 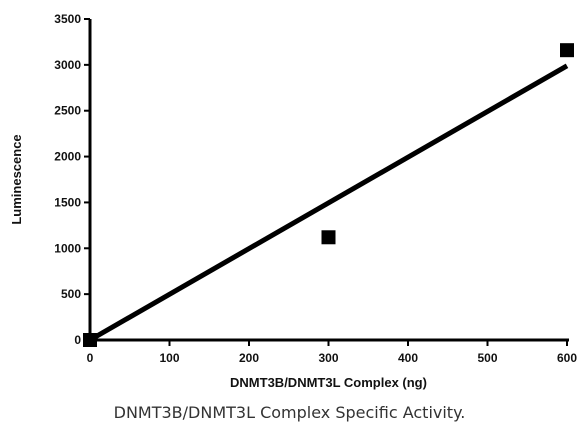 I want to click on x-tick-label: 300, so click(x=328, y=358).